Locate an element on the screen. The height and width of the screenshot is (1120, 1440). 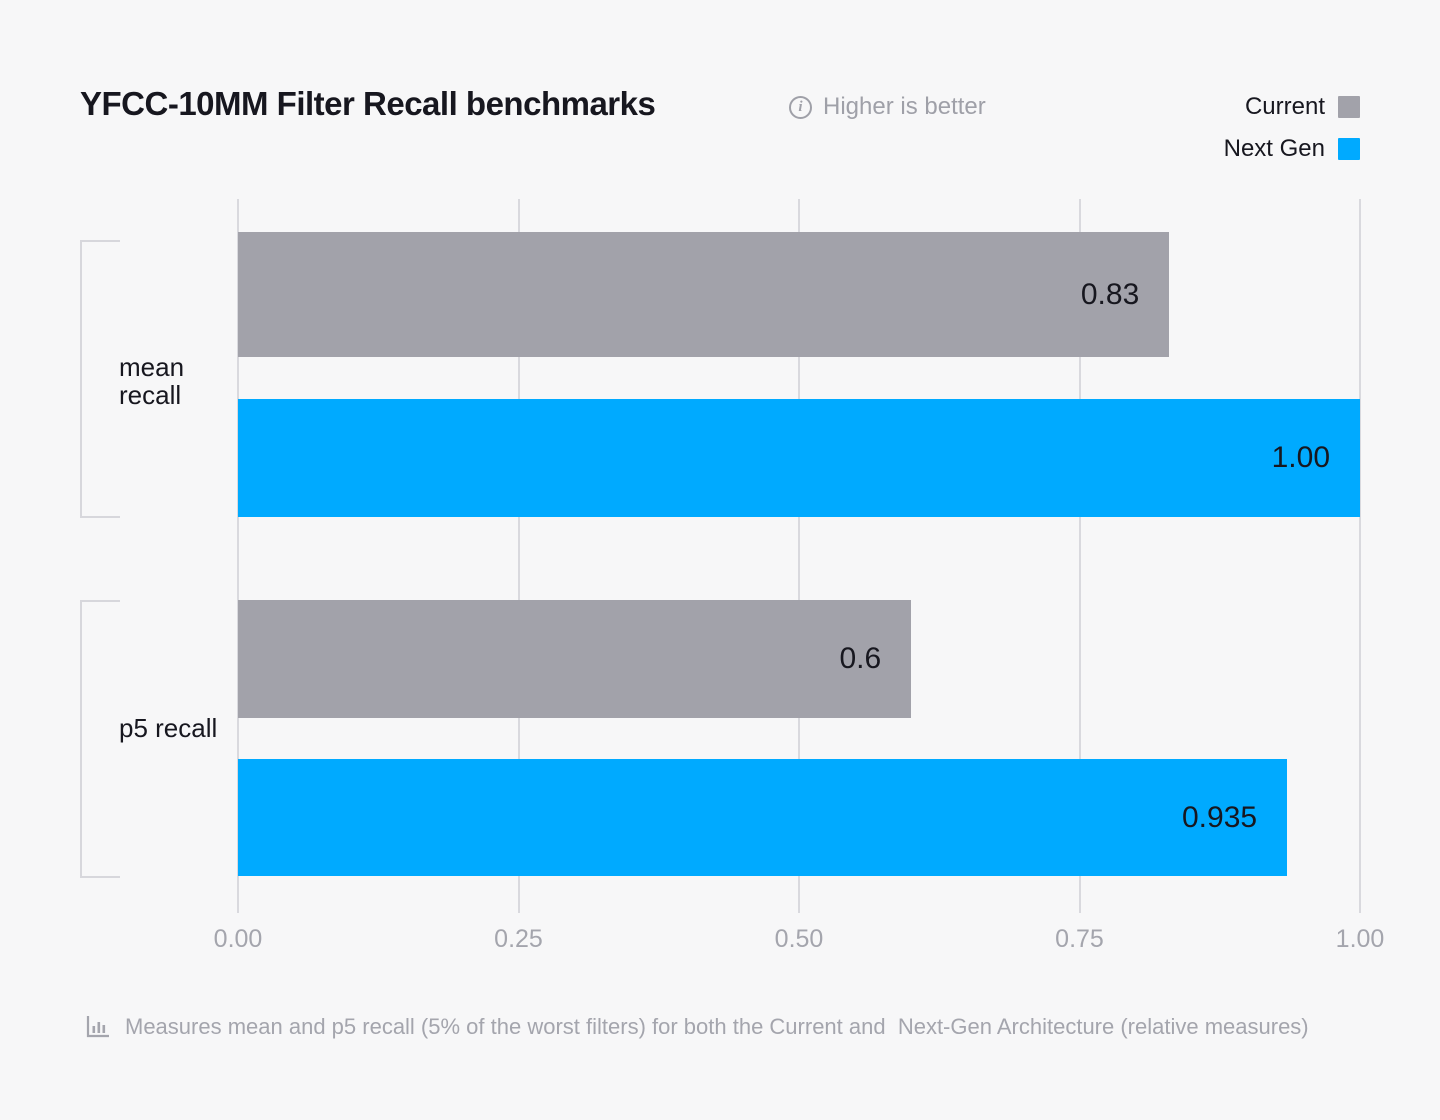
legend-item-next-gen: Next Gen is located at coordinates (1292, 149).